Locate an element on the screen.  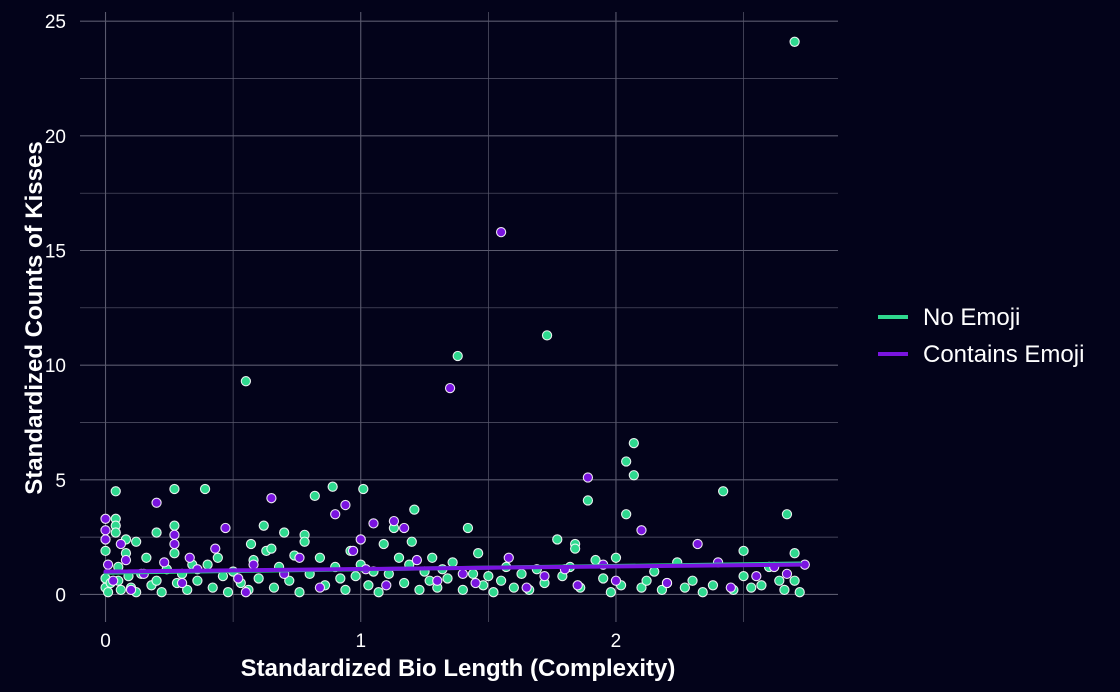
trend-lines is located at coordinates (452, 568).